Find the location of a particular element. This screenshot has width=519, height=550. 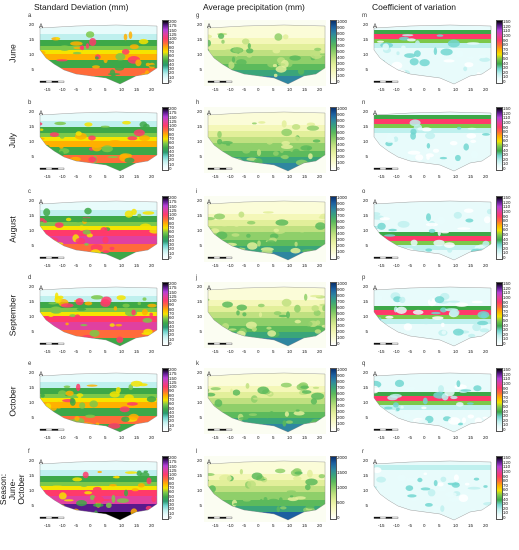

panel-letter: o is located at coordinates (364, 192).